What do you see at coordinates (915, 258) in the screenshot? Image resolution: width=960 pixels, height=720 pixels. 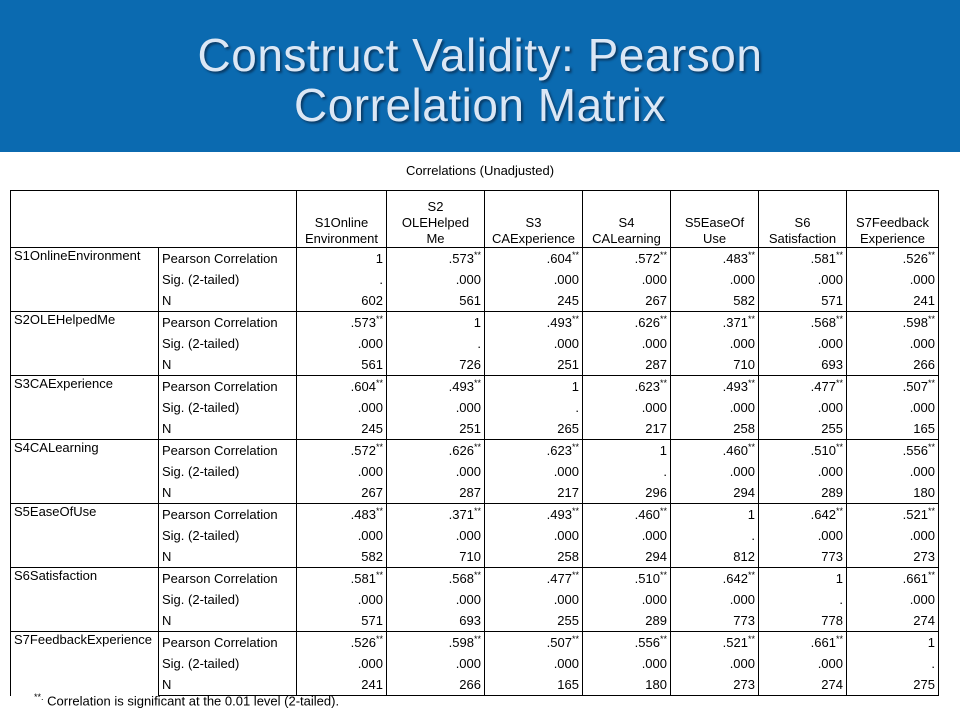 I see `cell-value: .526` at bounding box center [915, 258].